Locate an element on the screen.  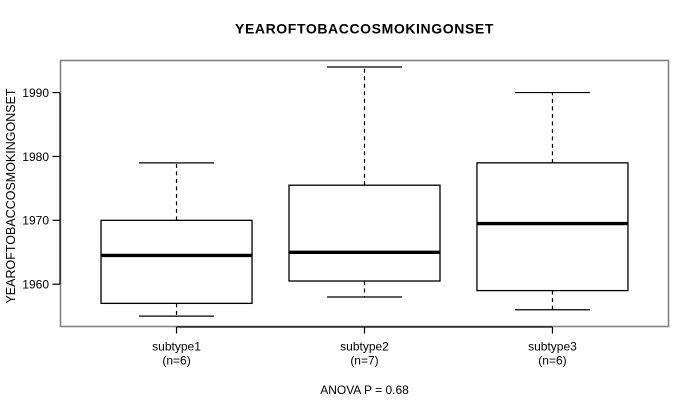
box-group-subtype1: subtype1(n=6) is located at coordinates (176, 265).